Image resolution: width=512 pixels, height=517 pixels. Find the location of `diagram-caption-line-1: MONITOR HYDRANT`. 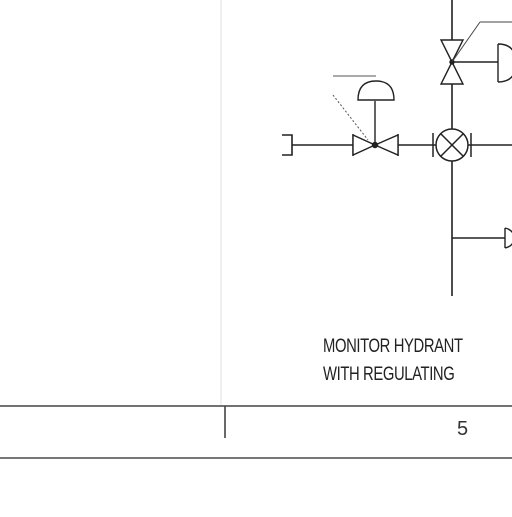

diagram-caption-line-1: MONITOR HYDRANT is located at coordinates (393, 346).